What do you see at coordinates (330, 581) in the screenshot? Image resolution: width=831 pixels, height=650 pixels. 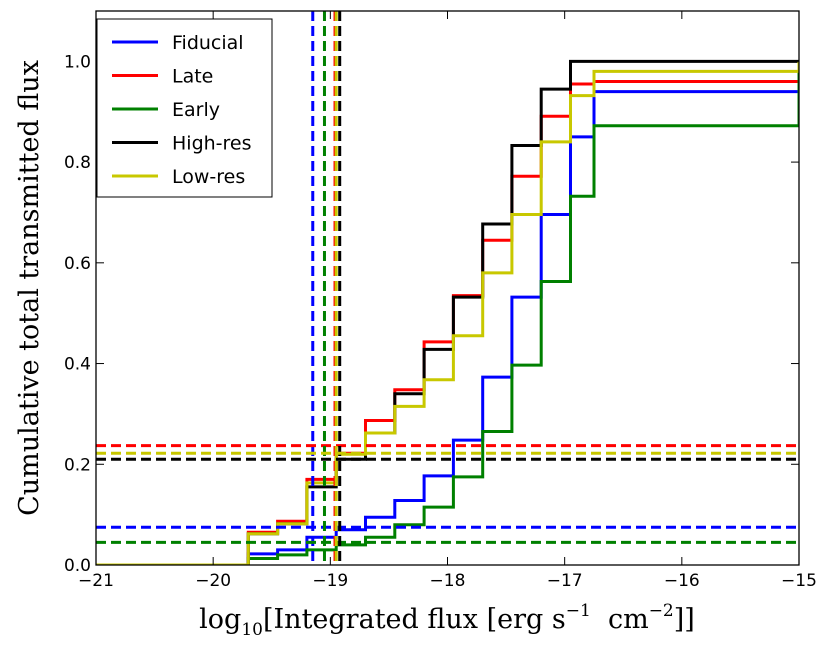 I see `x-tick-label: −19` at bounding box center [330, 581].